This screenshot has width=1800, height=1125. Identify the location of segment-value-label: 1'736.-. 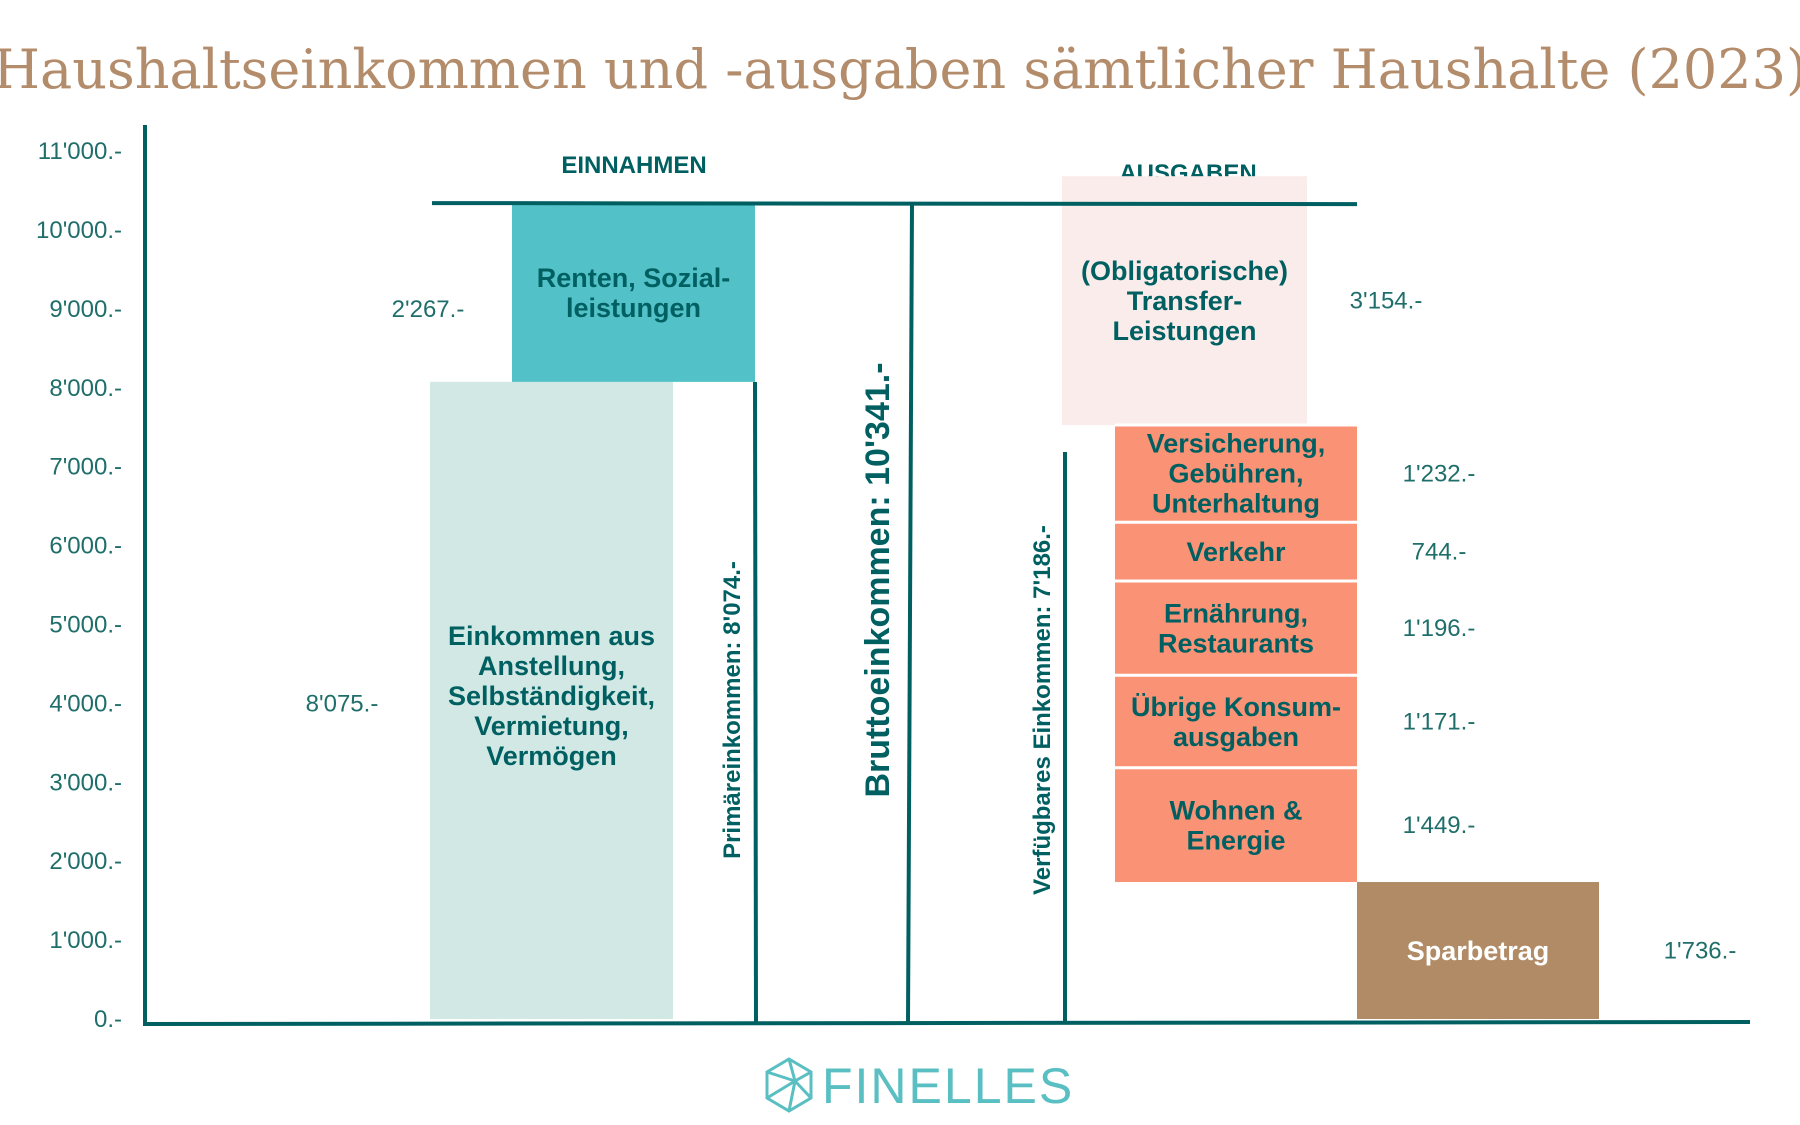
(1700, 951).